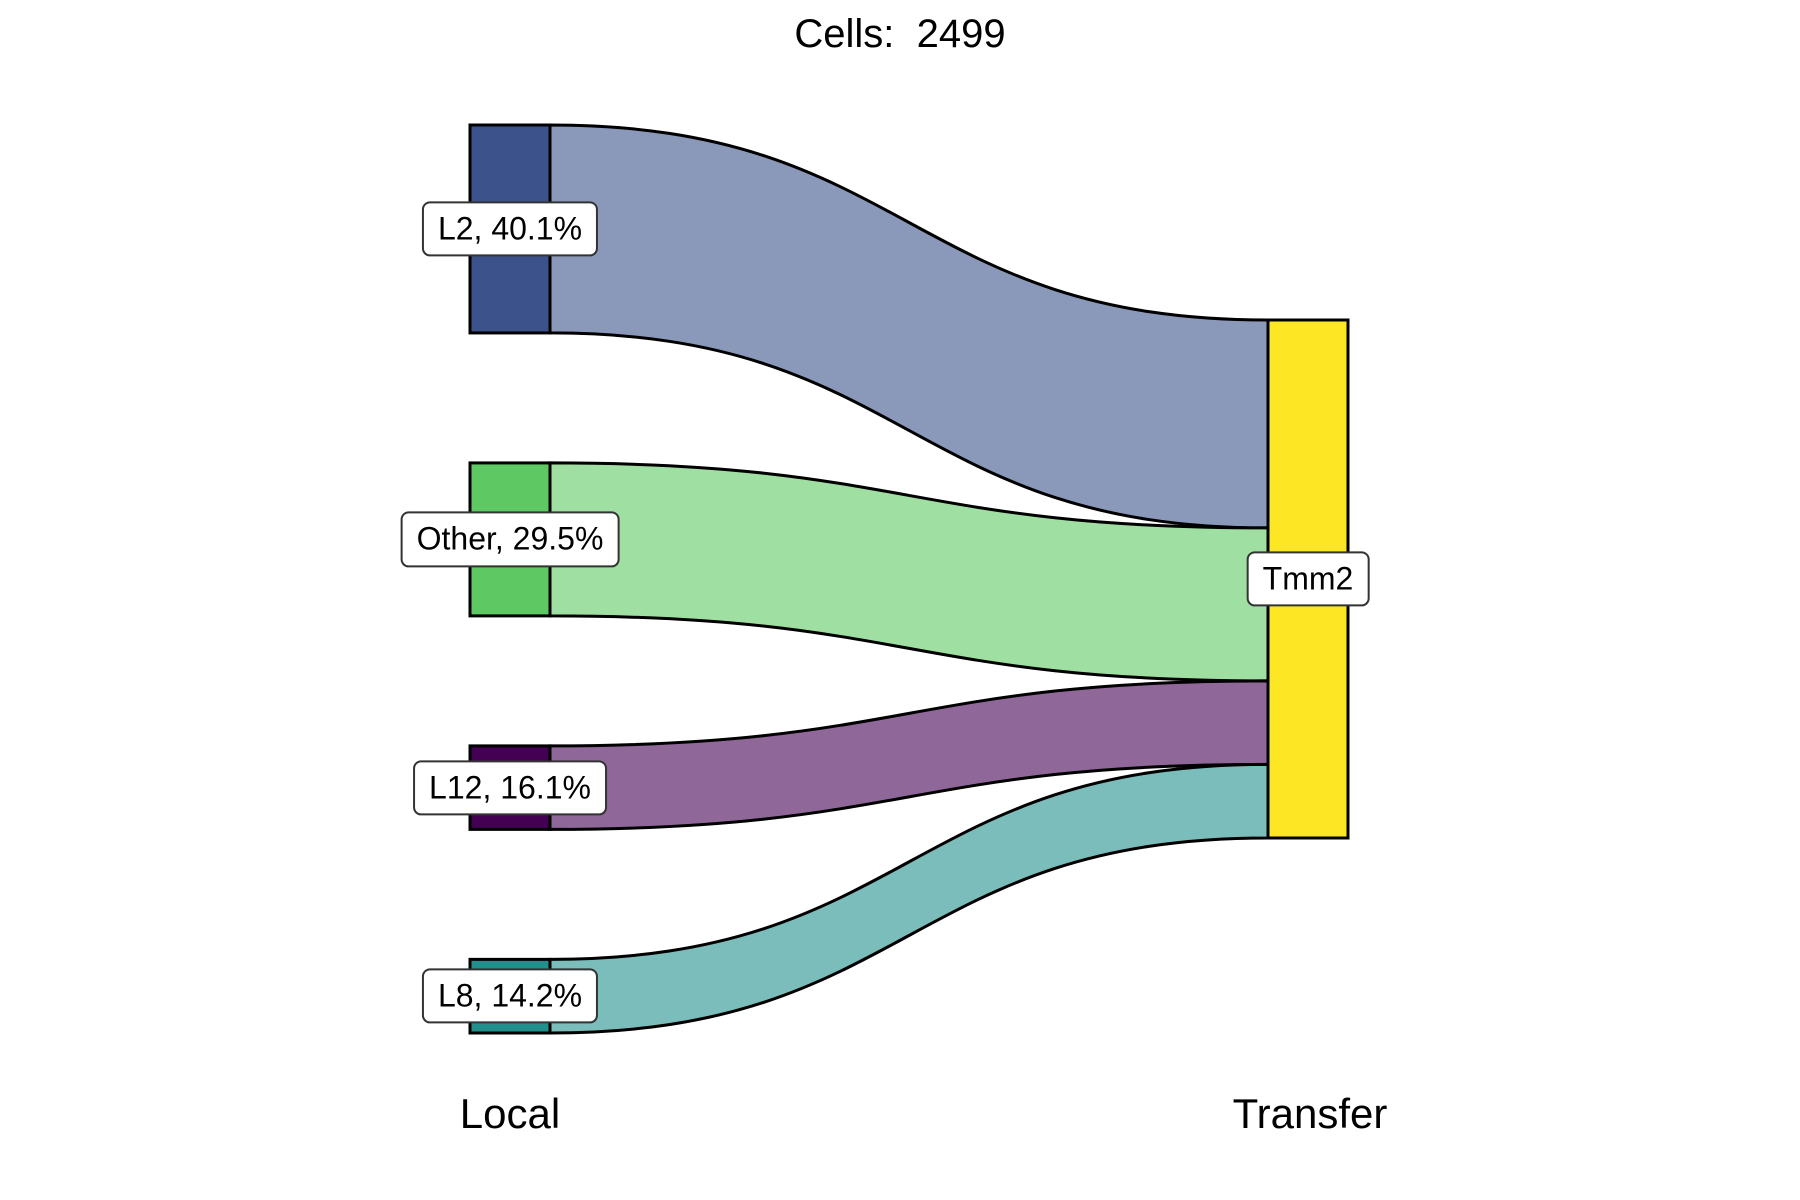 The image size is (1800, 1200). I want to click on node-label-l8: L8, 14.2%, so click(510, 996).